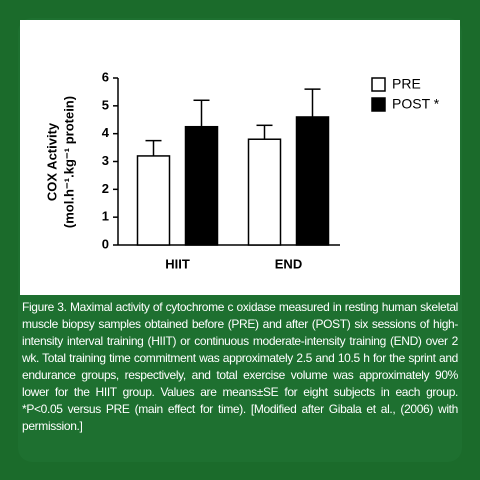  What do you see at coordinates (406, 84) in the screenshot?
I see `legend-label: PRE` at bounding box center [406, 84].